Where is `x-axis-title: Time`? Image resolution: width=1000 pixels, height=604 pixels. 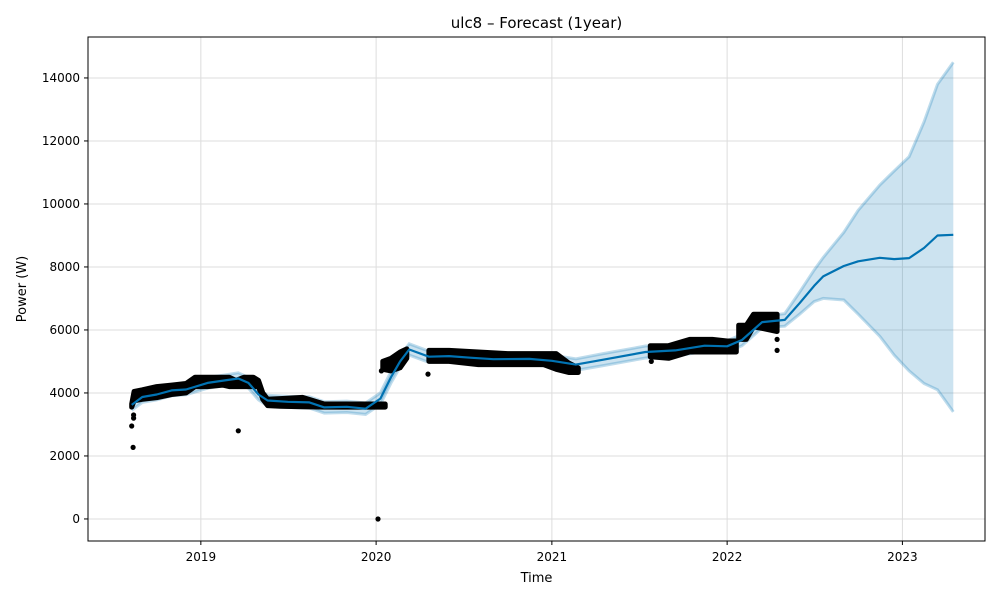
x-axis-title: Time is located at coordinates (536, 578).